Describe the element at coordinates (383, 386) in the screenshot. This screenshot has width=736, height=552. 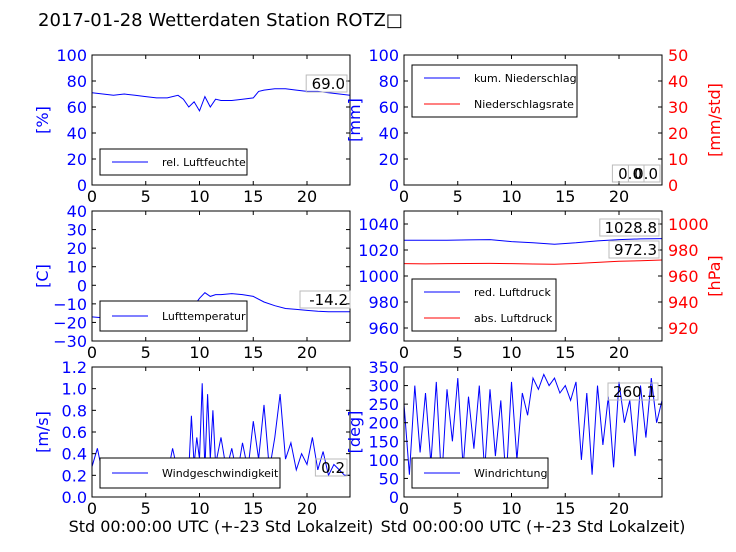
I see `y-tick-label: 300` at that location.